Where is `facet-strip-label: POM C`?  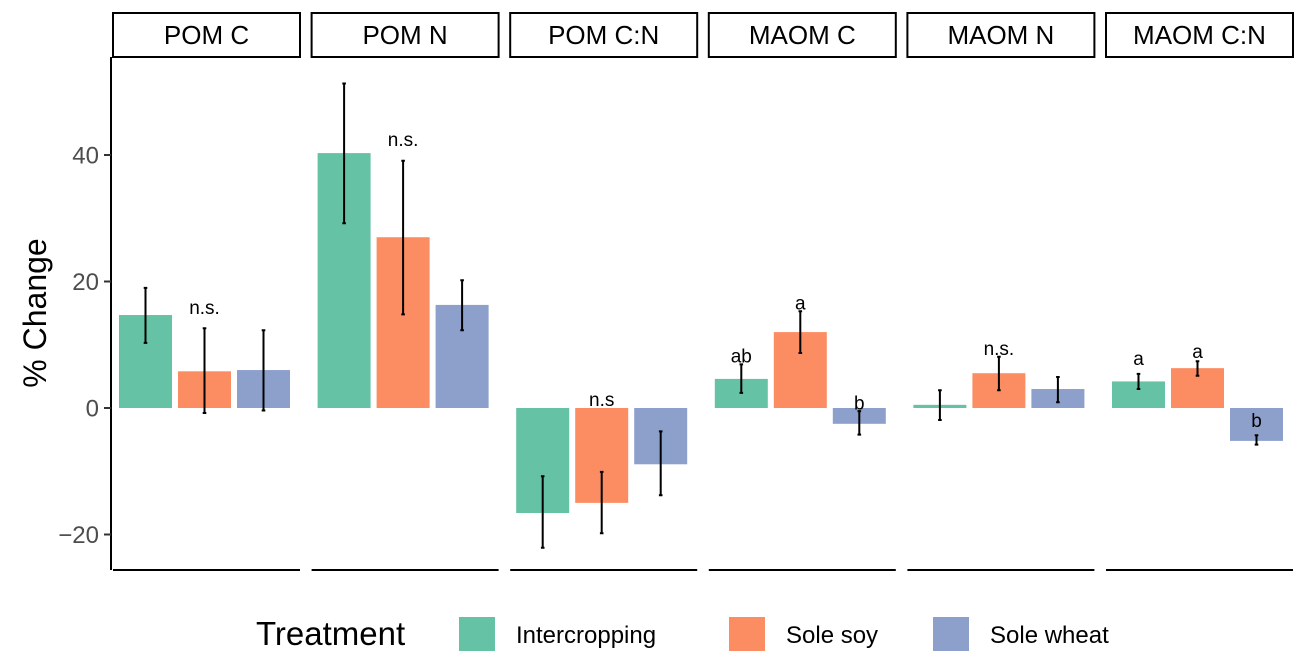
facet-strip-label: POM C is located at coordinates (206, 35).